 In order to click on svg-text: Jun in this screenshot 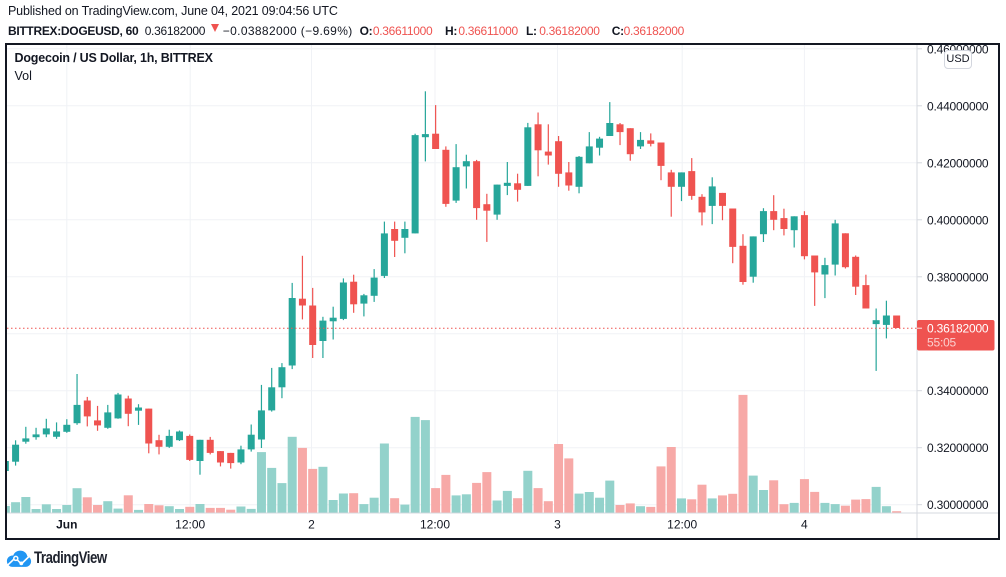, I will do `click(66, 525)`.